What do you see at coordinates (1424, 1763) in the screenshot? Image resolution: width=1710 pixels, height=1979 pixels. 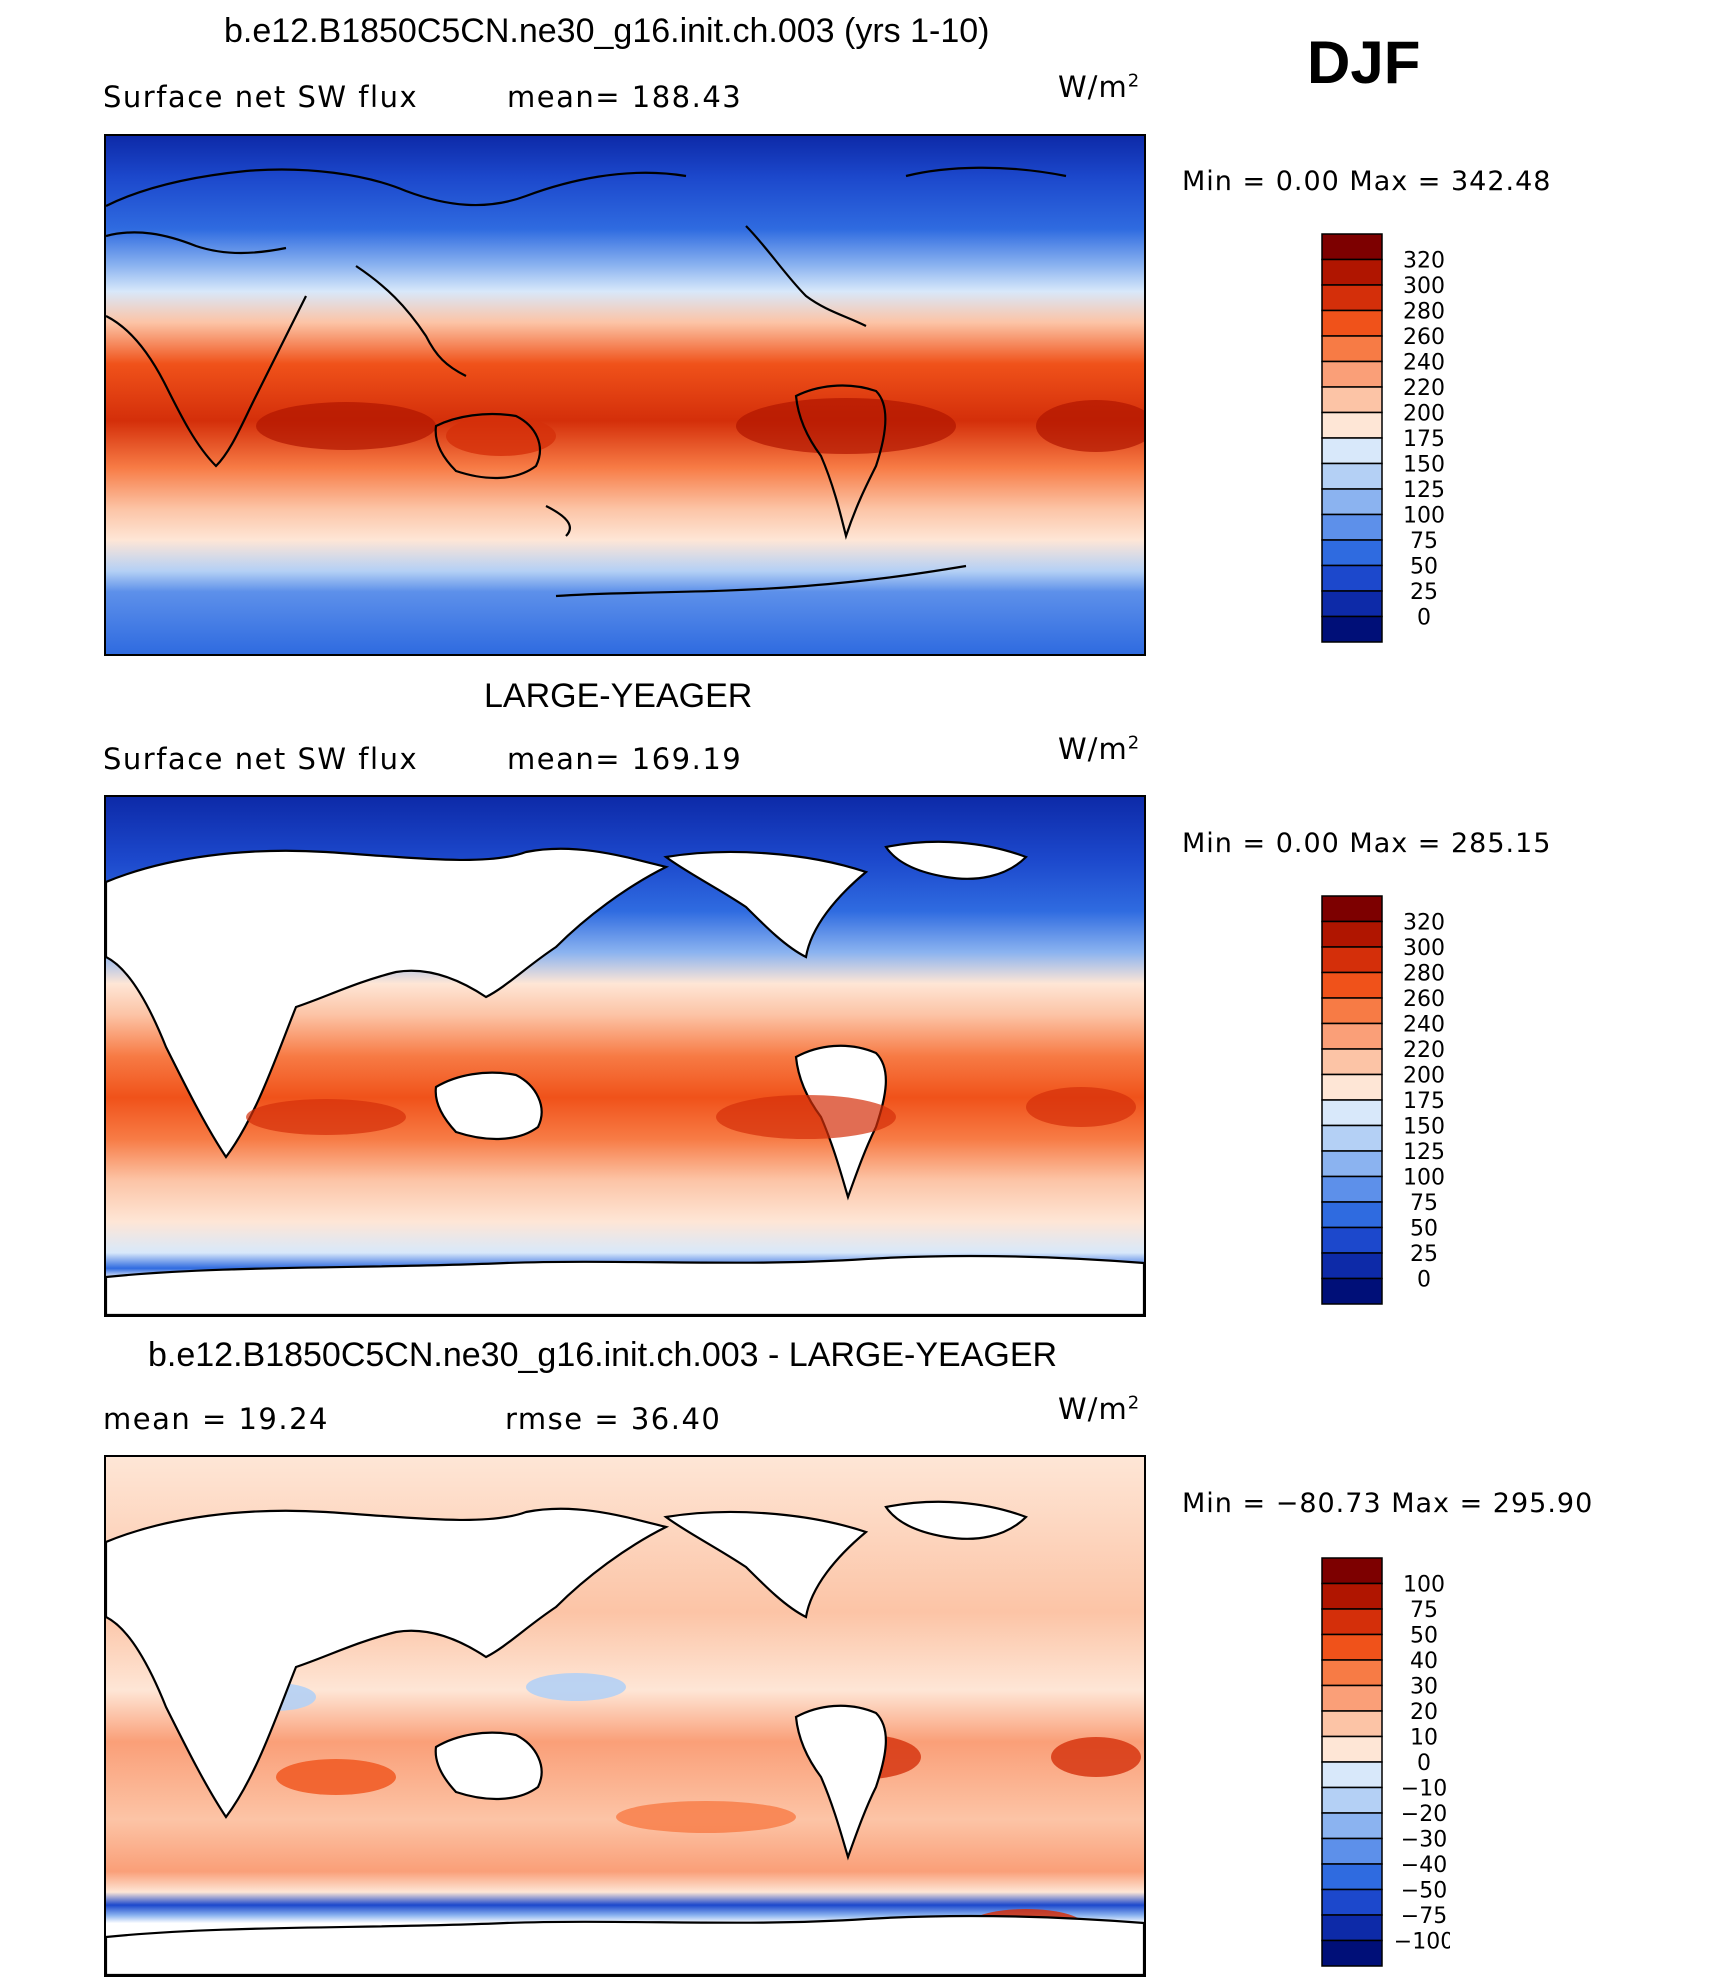 I see `colorbar-tick-label: 0` at bounding box center [1424, 1763].